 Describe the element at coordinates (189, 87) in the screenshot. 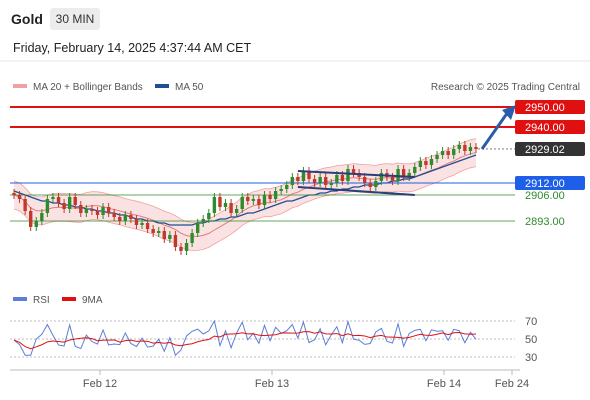

I see `ma50-legend-label: MA 50` at that location.